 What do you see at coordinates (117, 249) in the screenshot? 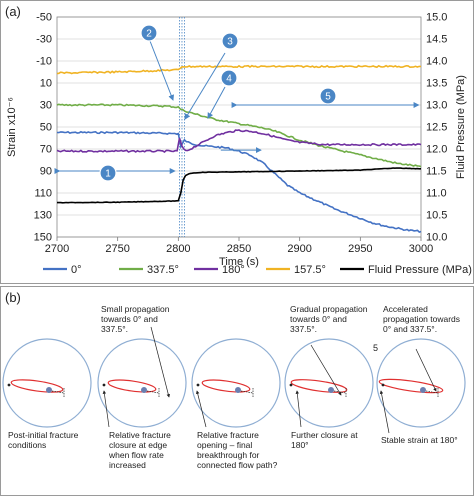
I see `x-tick-label: 2750` at bounding box center [117, 249].